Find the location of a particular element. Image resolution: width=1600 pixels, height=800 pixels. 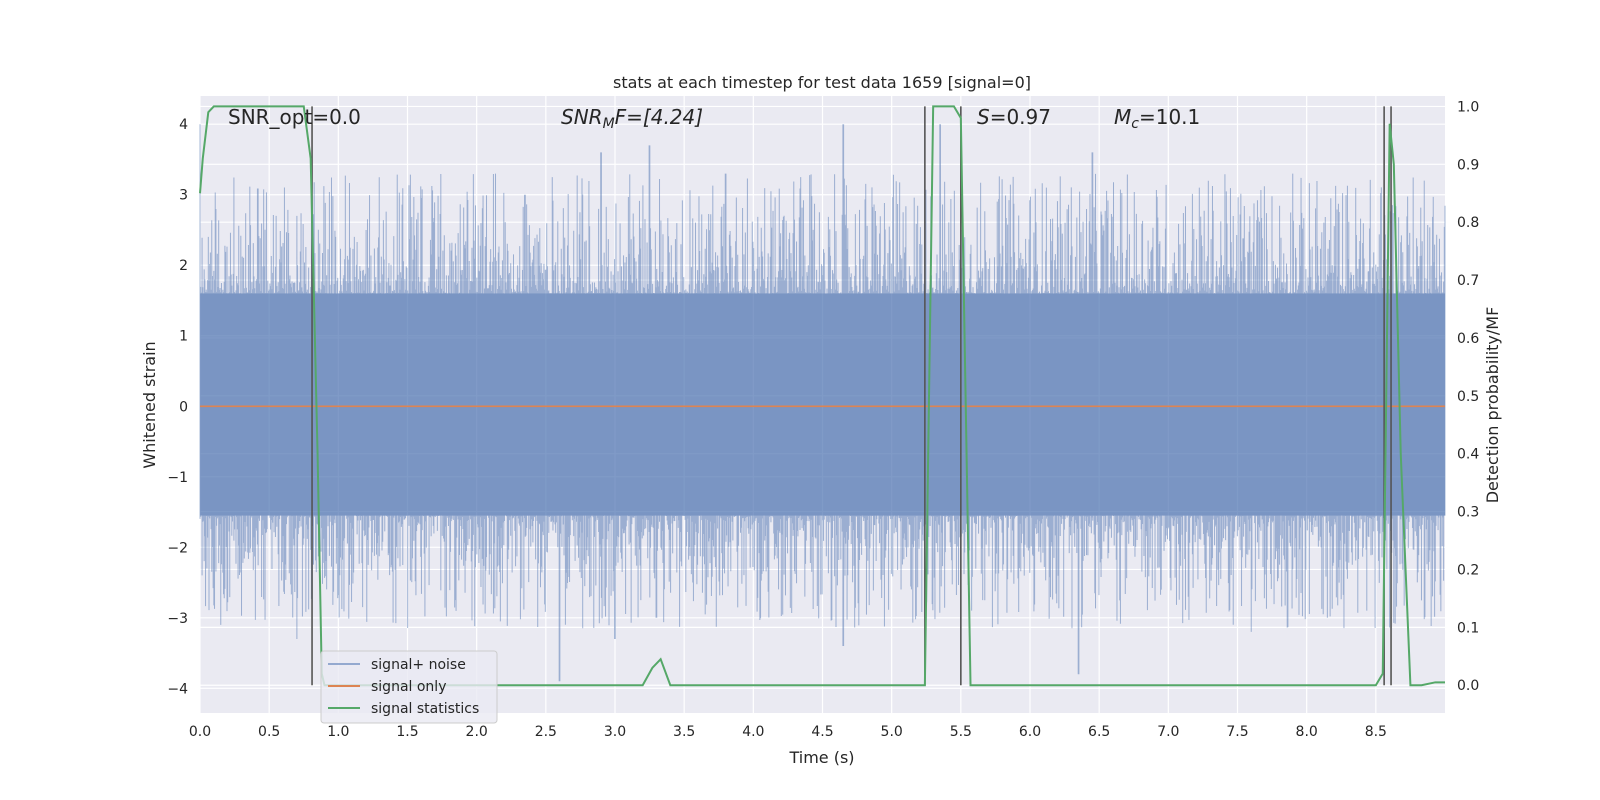

y-tick-label: 2 is located at coordinates (183, 266).